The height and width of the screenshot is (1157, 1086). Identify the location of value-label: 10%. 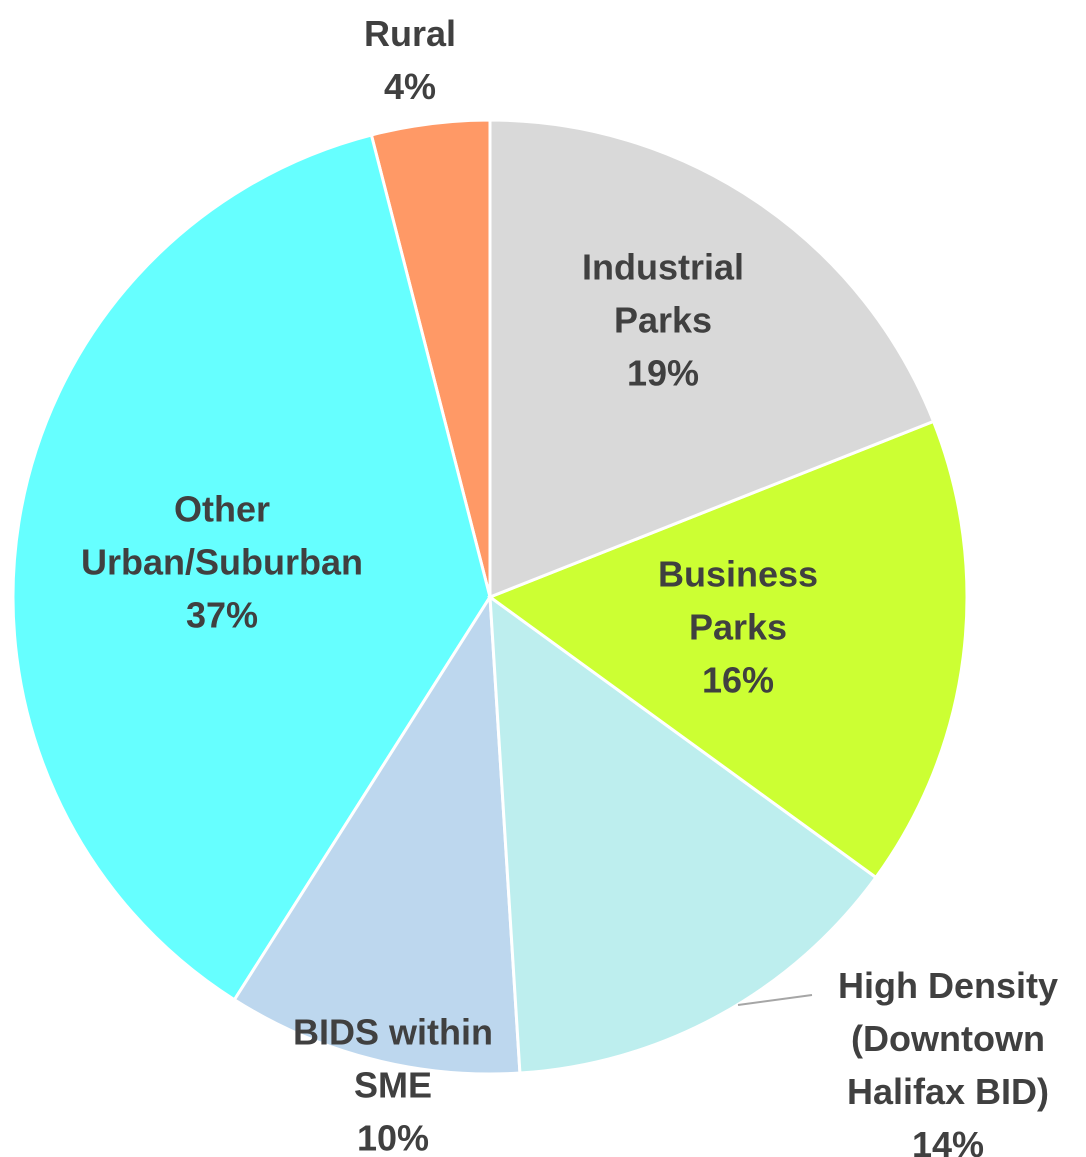
(393, 1137).